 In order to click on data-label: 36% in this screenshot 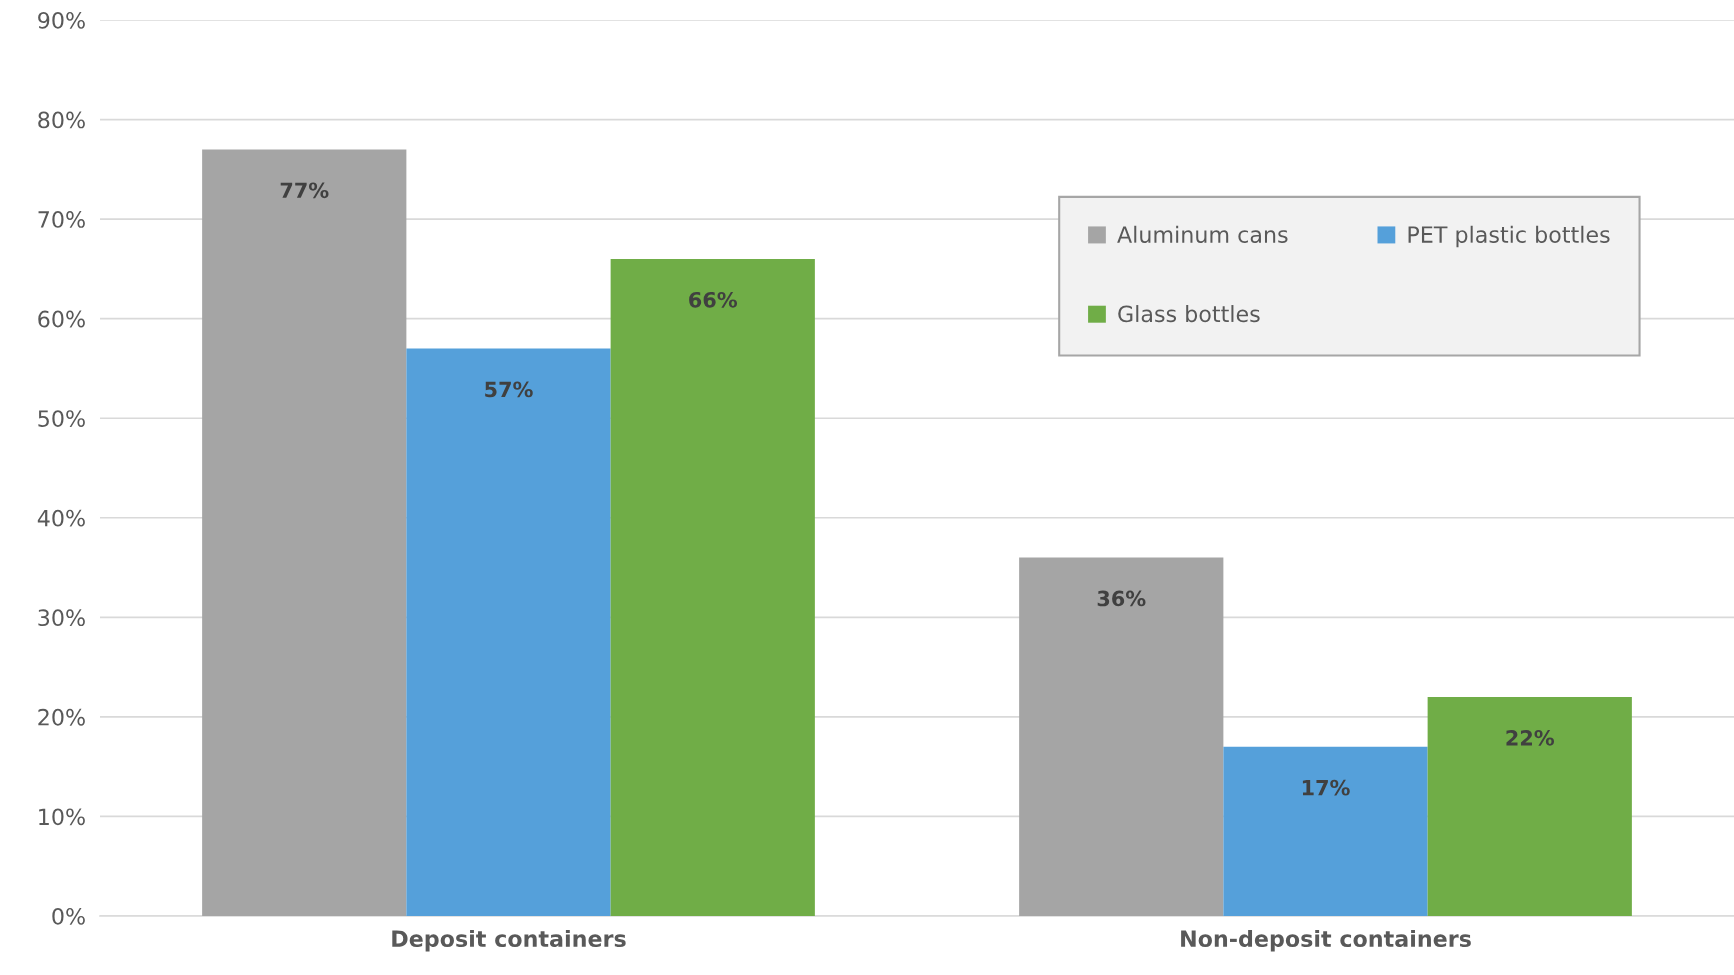, I will do `click(1121, 598)`.